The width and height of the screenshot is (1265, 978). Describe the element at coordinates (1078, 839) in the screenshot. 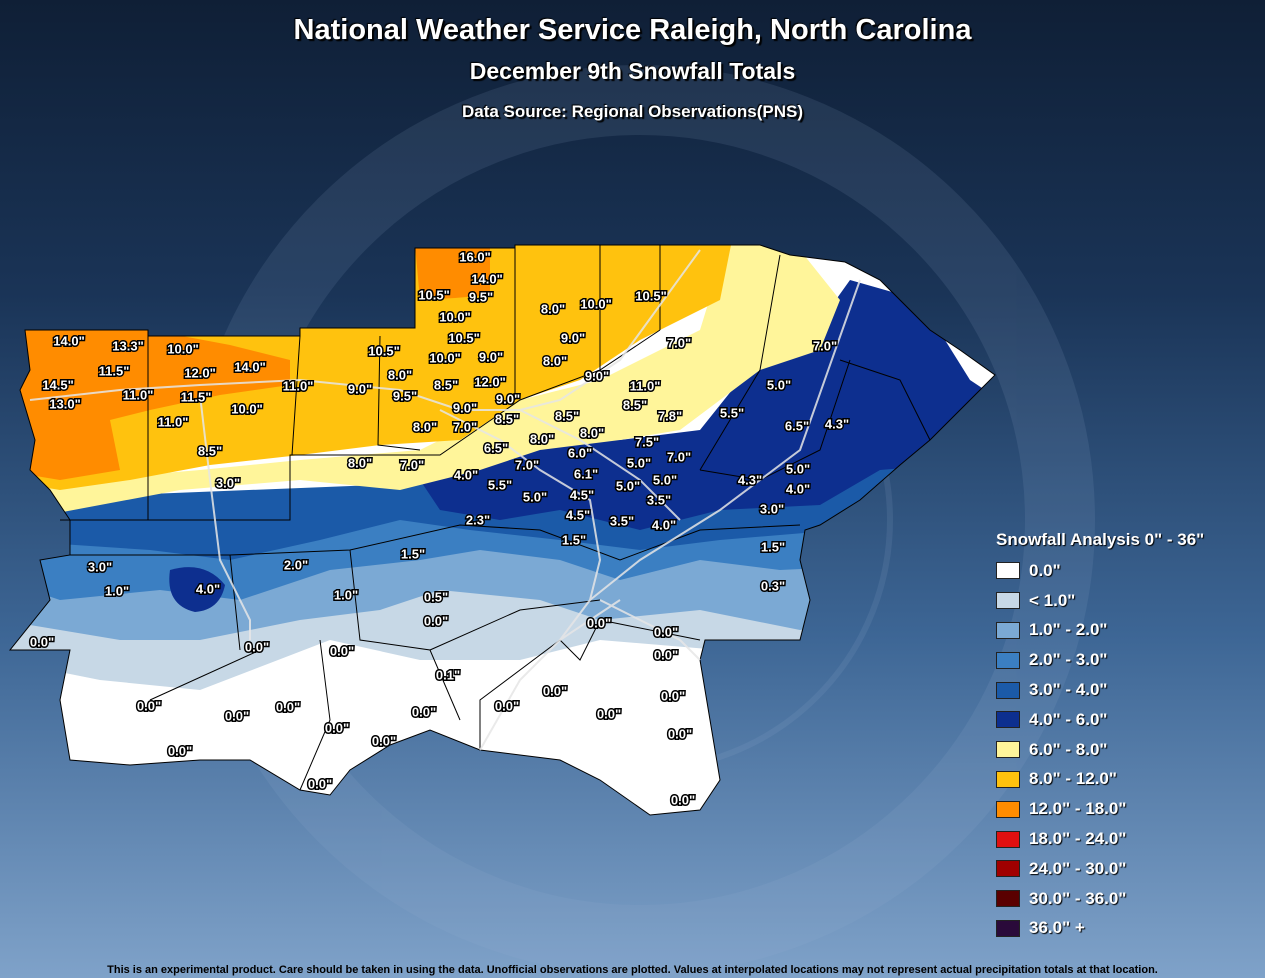

I see `legend-label: 18.0" - 24.0"` at that location.